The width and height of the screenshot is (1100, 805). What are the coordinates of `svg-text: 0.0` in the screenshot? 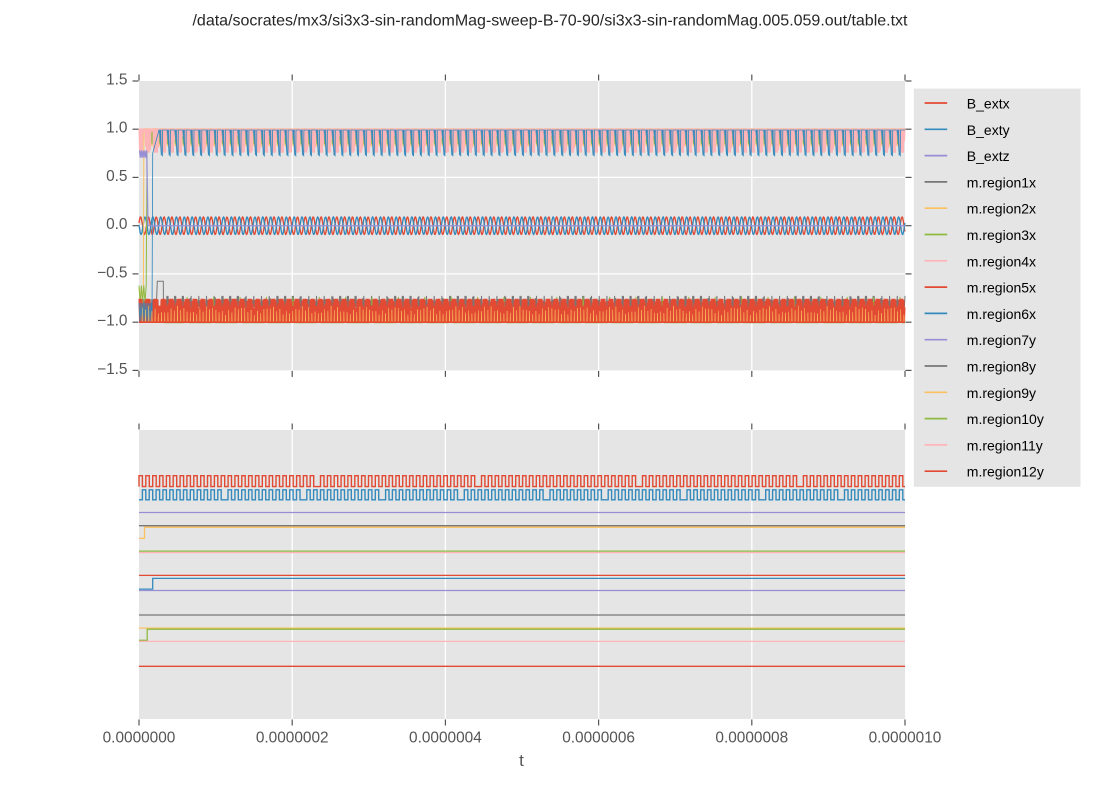 It's located at (116, 224).